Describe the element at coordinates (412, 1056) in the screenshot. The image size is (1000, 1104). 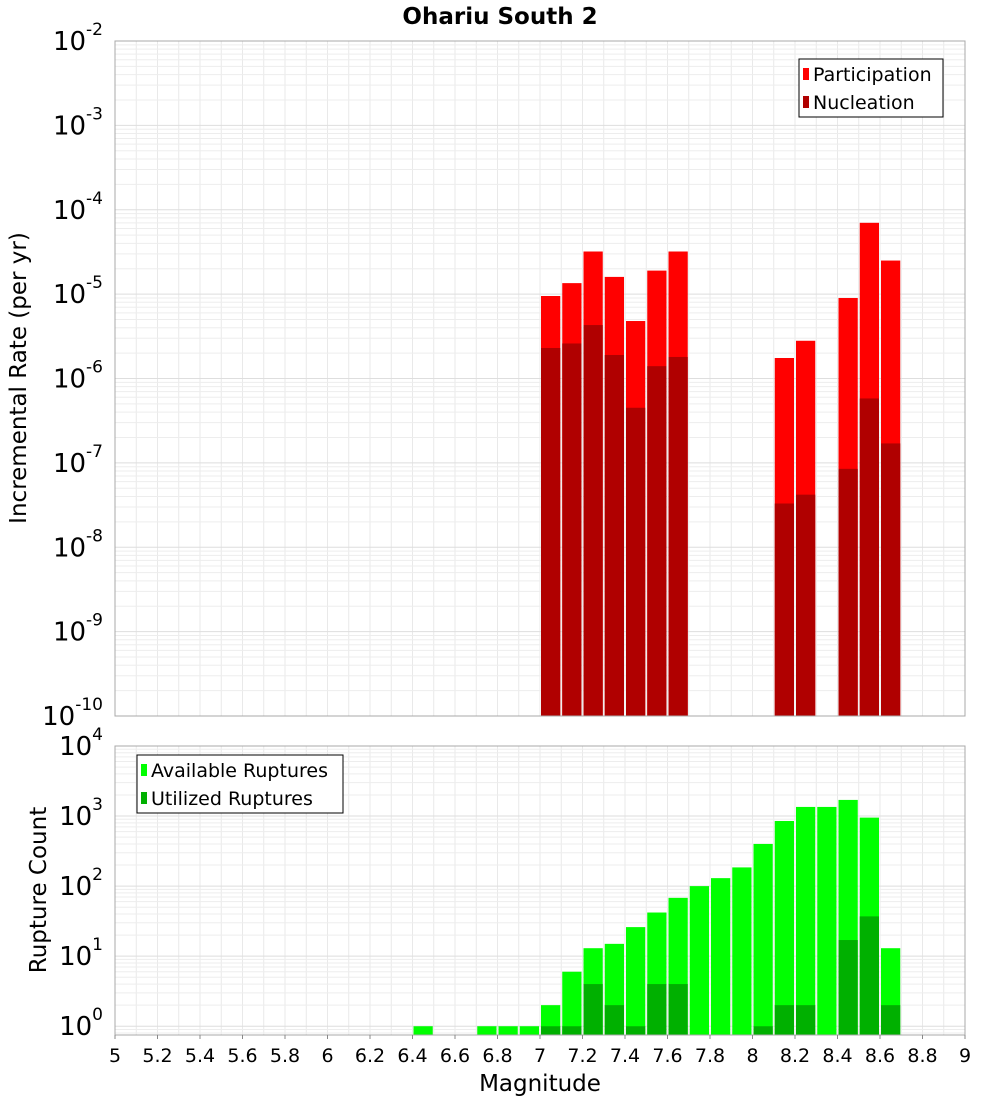
I see `x-tick-label: 6.4` at that location.